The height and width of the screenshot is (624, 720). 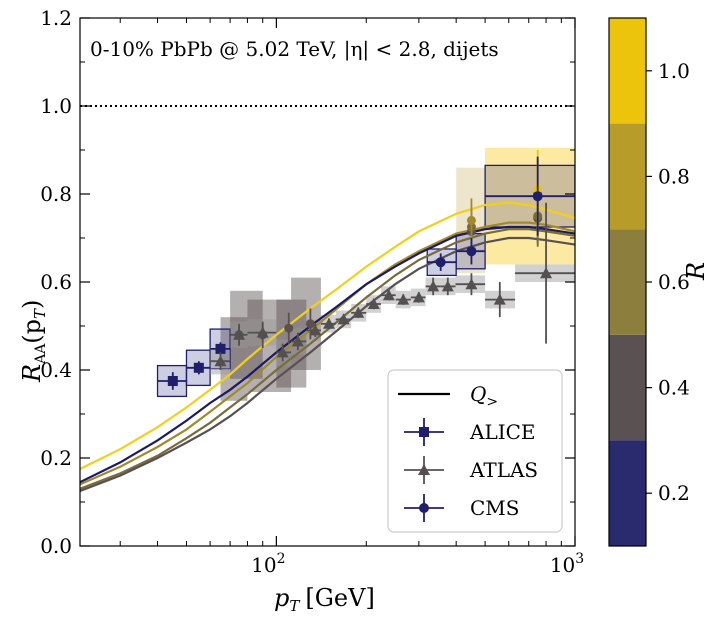 I want to click on x-axis-label: pT [GeV], so click(x=324, y=599).